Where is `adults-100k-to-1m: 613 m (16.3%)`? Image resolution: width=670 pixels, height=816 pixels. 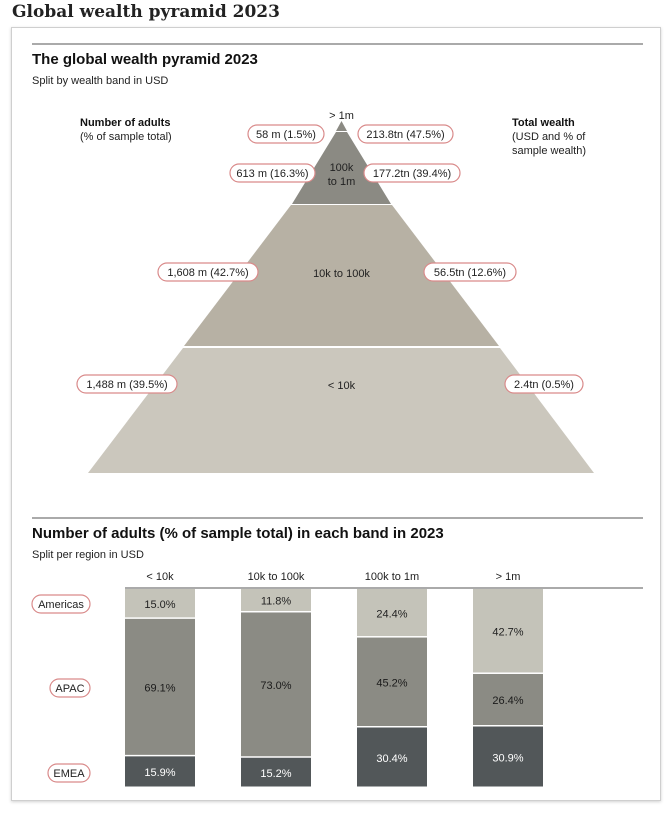
adults-100k-to-1m: 613 m (16.3%) is located at coordinates (272, 174).